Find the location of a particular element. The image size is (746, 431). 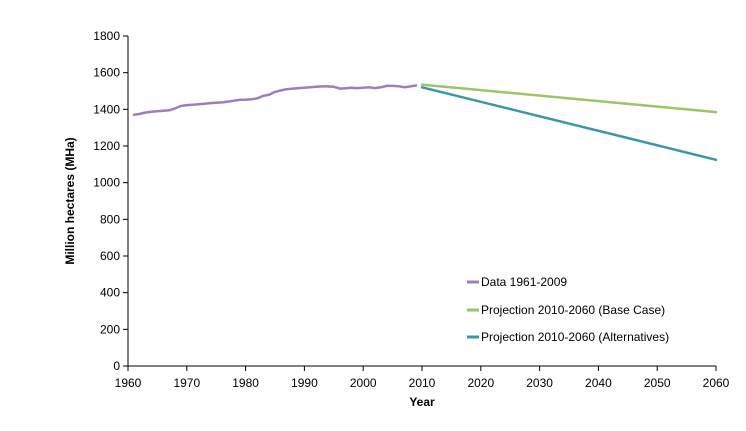

x-tick-label: 2010 is located at coordinates (422, 383).